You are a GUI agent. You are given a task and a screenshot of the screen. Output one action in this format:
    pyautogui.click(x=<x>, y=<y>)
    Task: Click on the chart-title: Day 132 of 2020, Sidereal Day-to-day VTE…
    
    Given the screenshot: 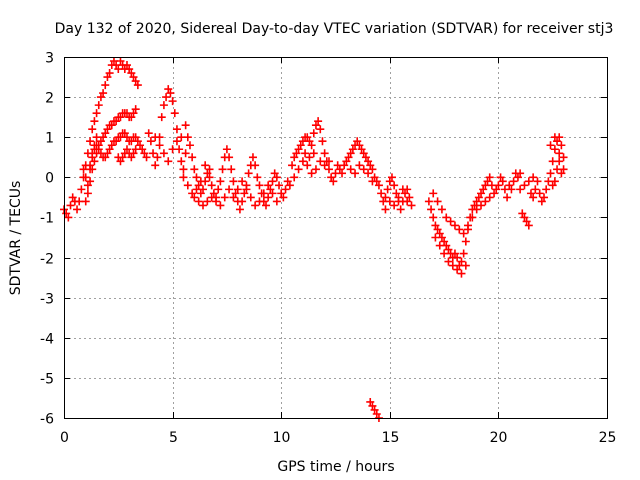 What is the action you would take?
    pyautogui.click(x=334, y=29)
    